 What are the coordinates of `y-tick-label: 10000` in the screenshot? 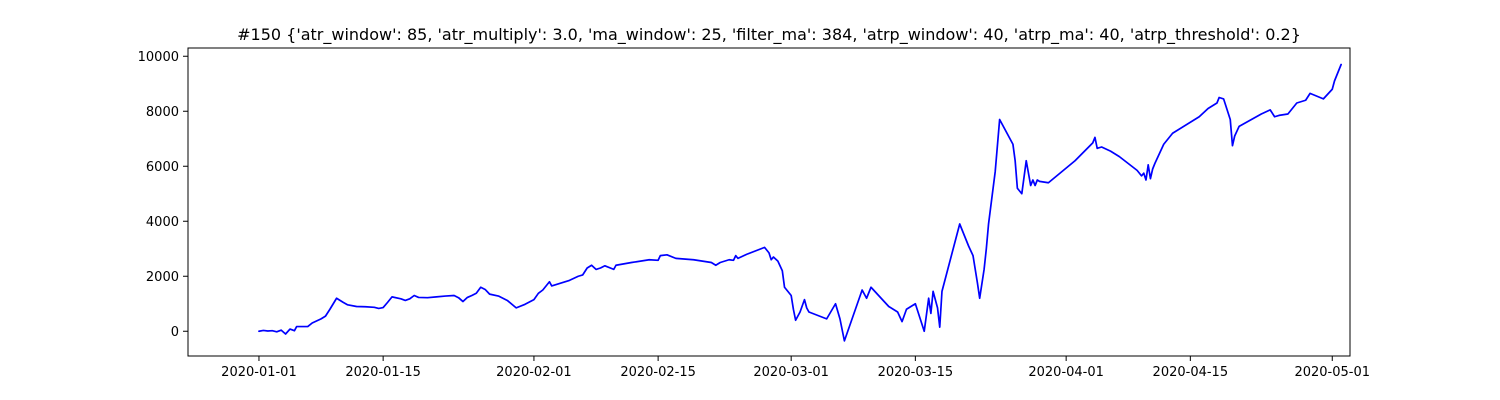 It's located at (158, 57).